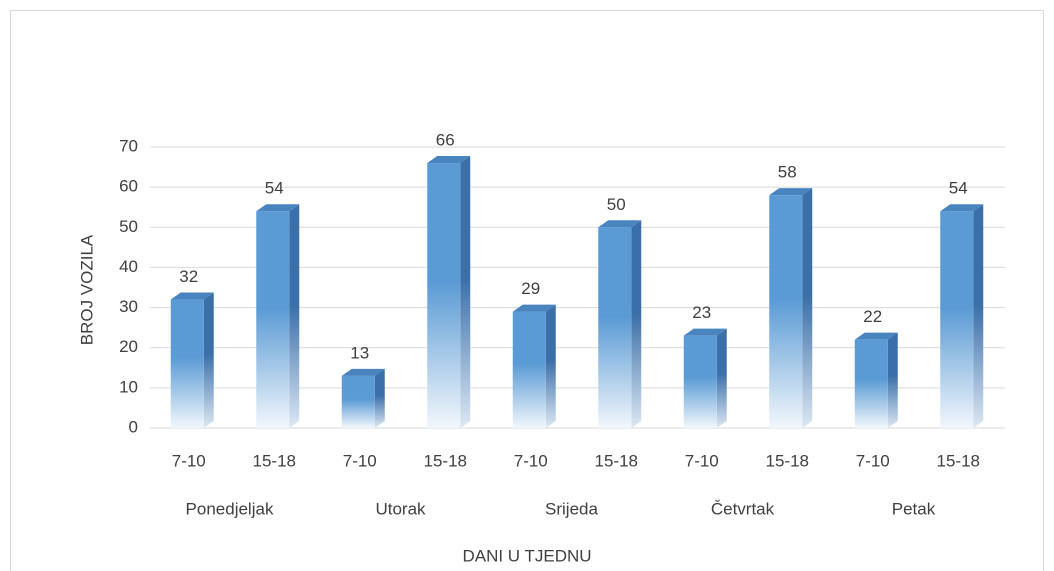 The height and width of the screenshot is (571, 1054). I want to click on y-tick-label: 30, so click(128, 306).